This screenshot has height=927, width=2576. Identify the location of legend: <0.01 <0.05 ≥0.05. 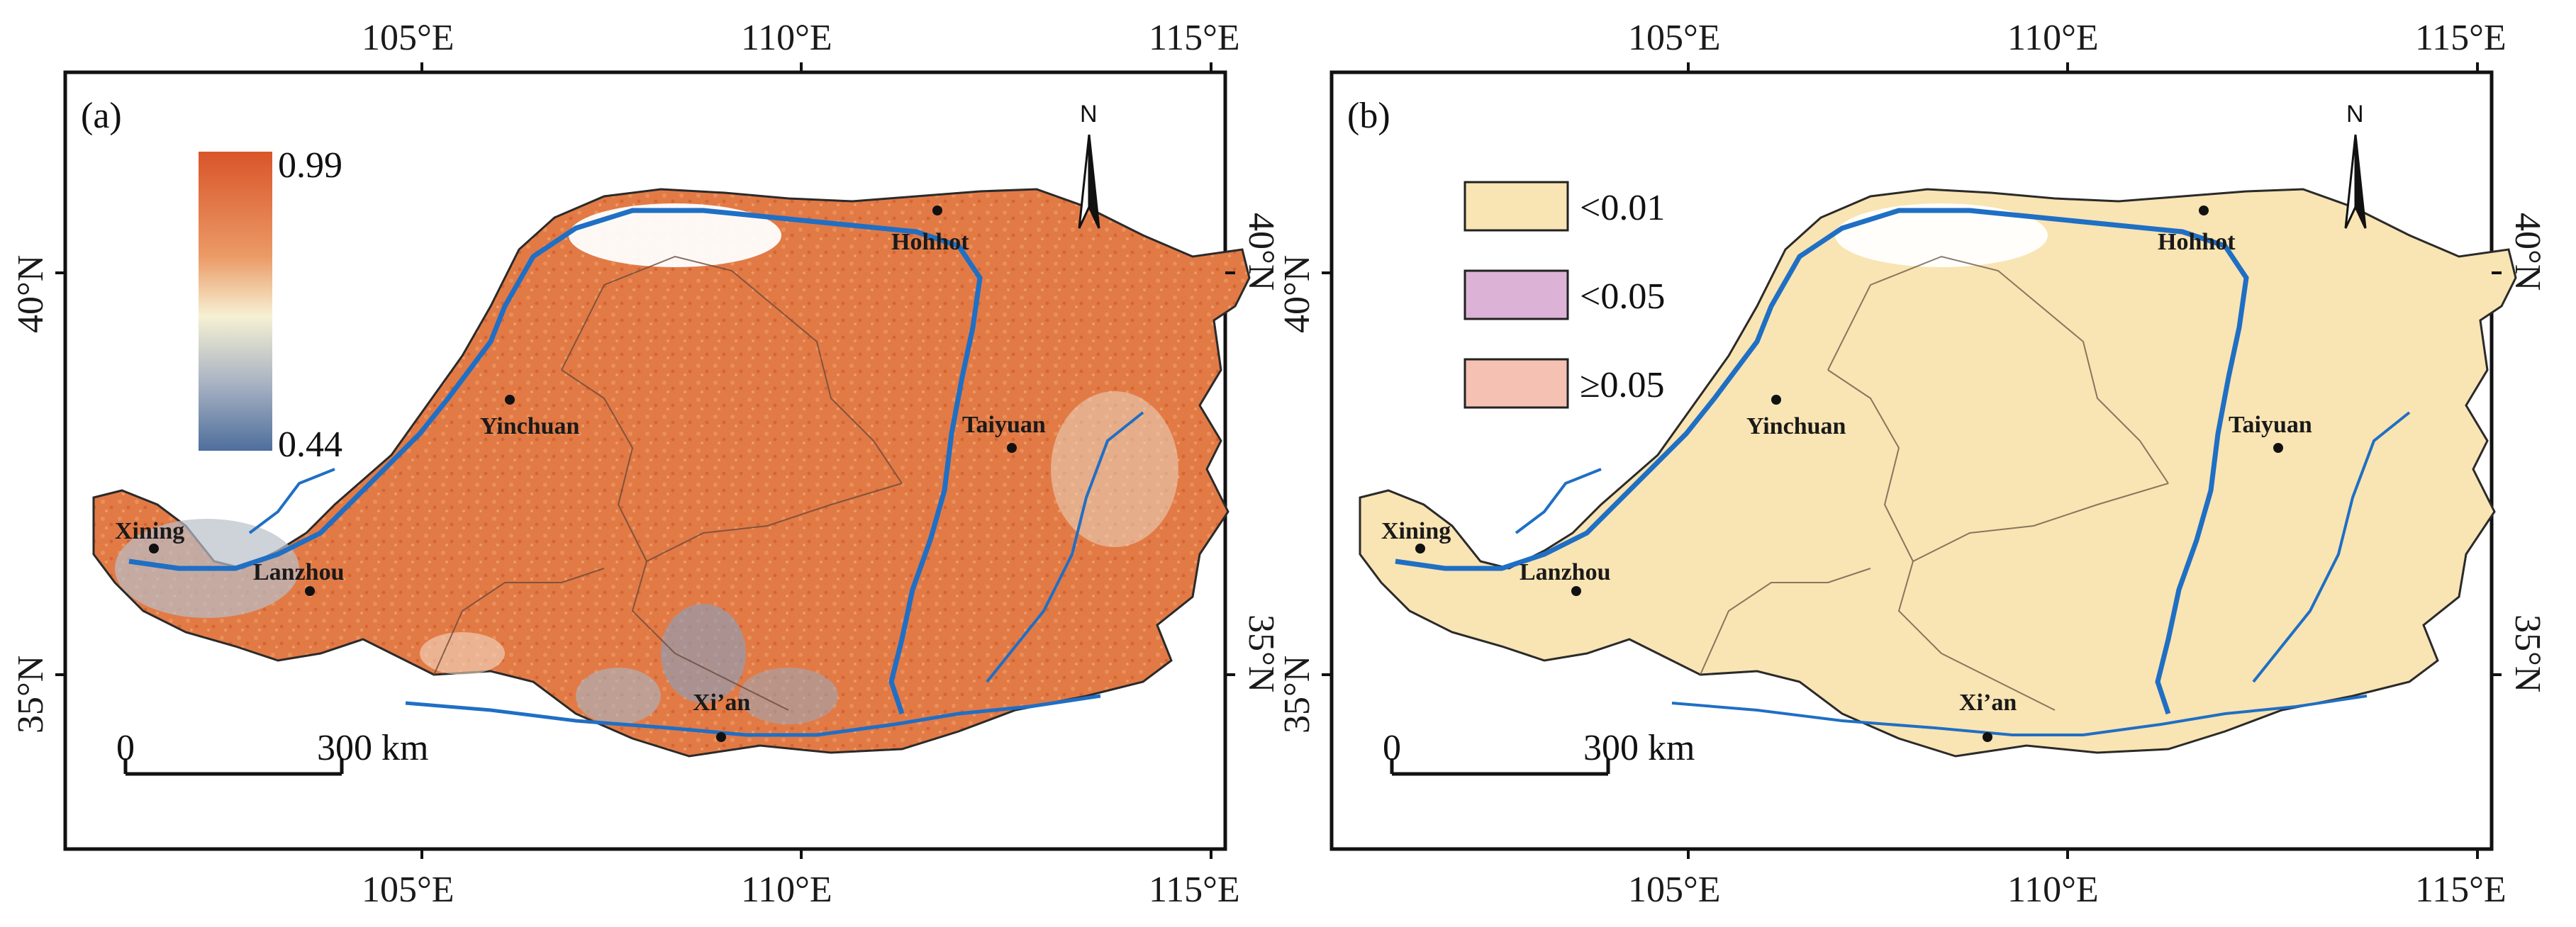
(1564, 295).